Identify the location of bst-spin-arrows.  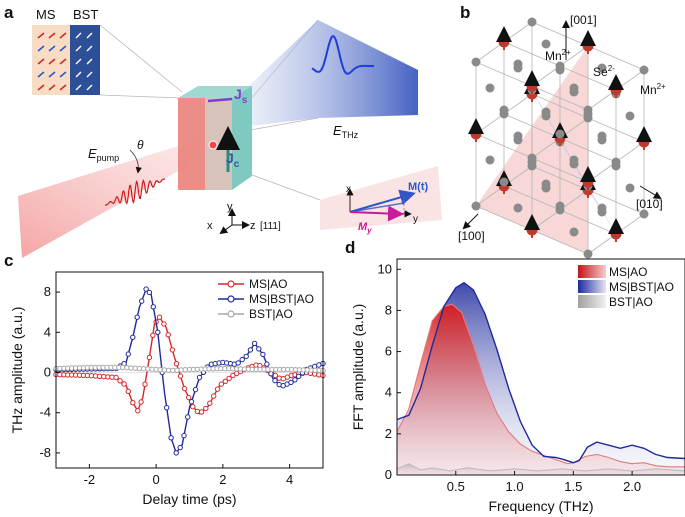
(84, 61).